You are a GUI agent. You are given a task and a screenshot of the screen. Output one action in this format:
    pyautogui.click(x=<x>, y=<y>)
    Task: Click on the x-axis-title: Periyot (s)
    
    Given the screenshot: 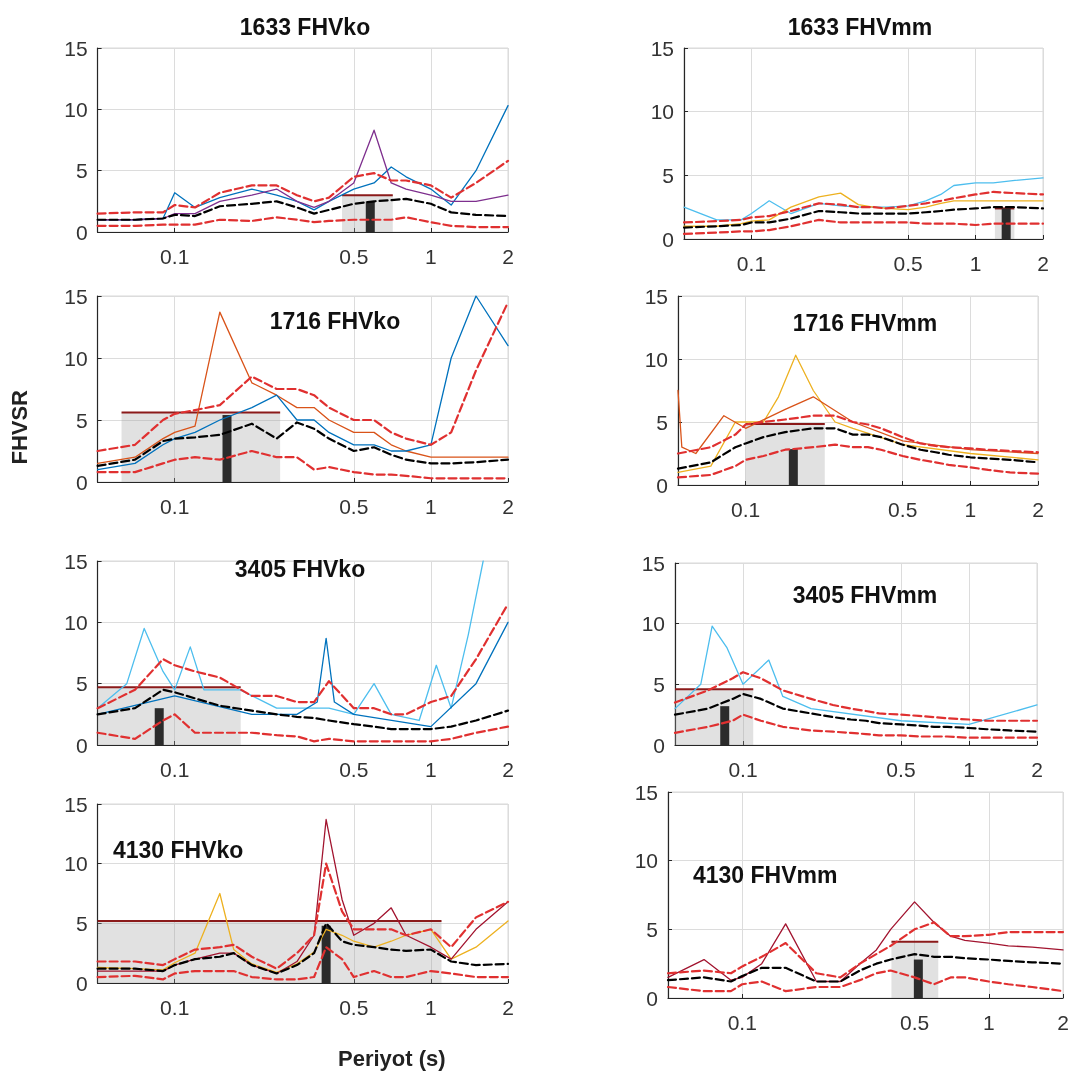 What is the action you would take?
    pyautogui.click(x=392, y=1058)
    